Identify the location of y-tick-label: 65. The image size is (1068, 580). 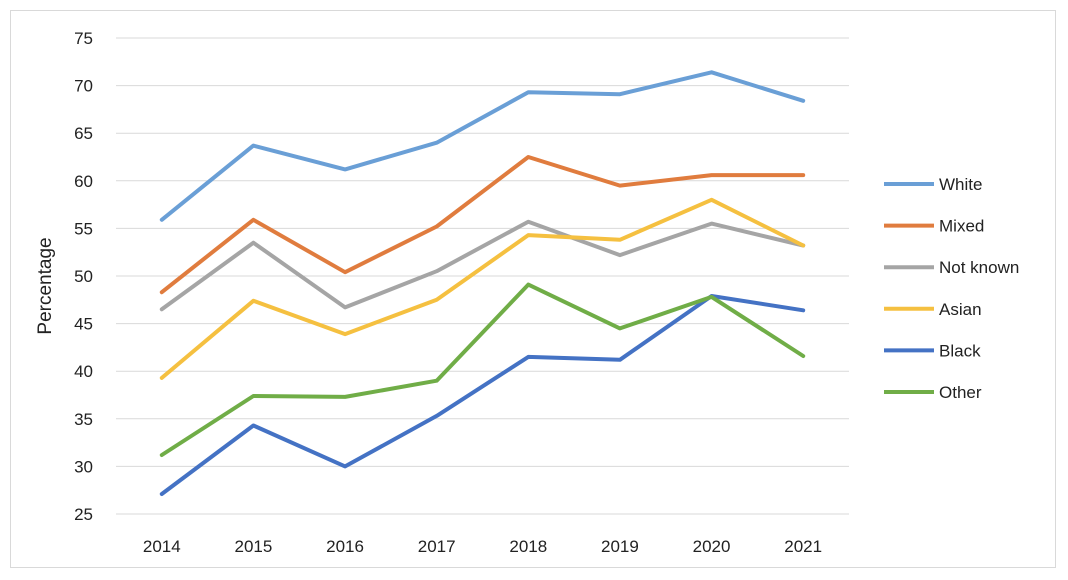
(83, 133).